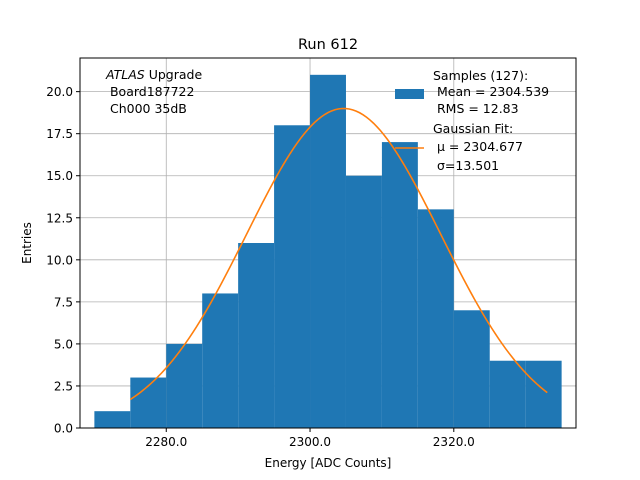 This screenshot has height=480, width=640. Describe the element at coordinates (63, 344) in the screenshot. I see `y-tick-label: 5.0` at that location.